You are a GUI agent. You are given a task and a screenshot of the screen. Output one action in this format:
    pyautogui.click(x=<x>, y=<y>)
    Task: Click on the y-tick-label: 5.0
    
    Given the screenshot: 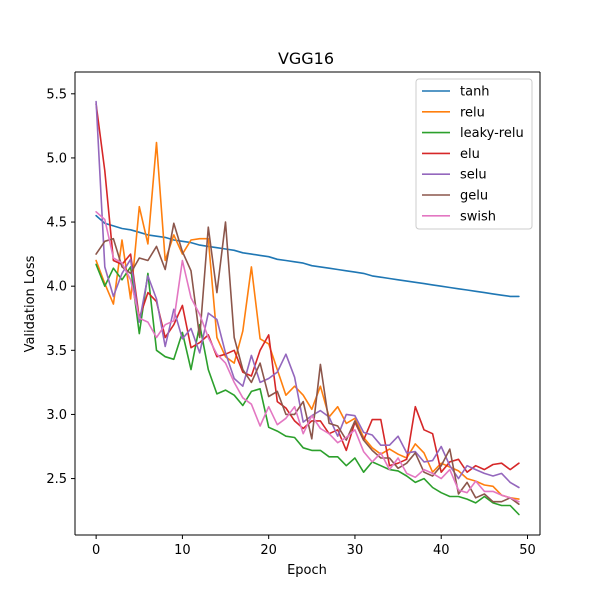 What is the action you would take?
    pyautogui.click(x=56, y=158)
    